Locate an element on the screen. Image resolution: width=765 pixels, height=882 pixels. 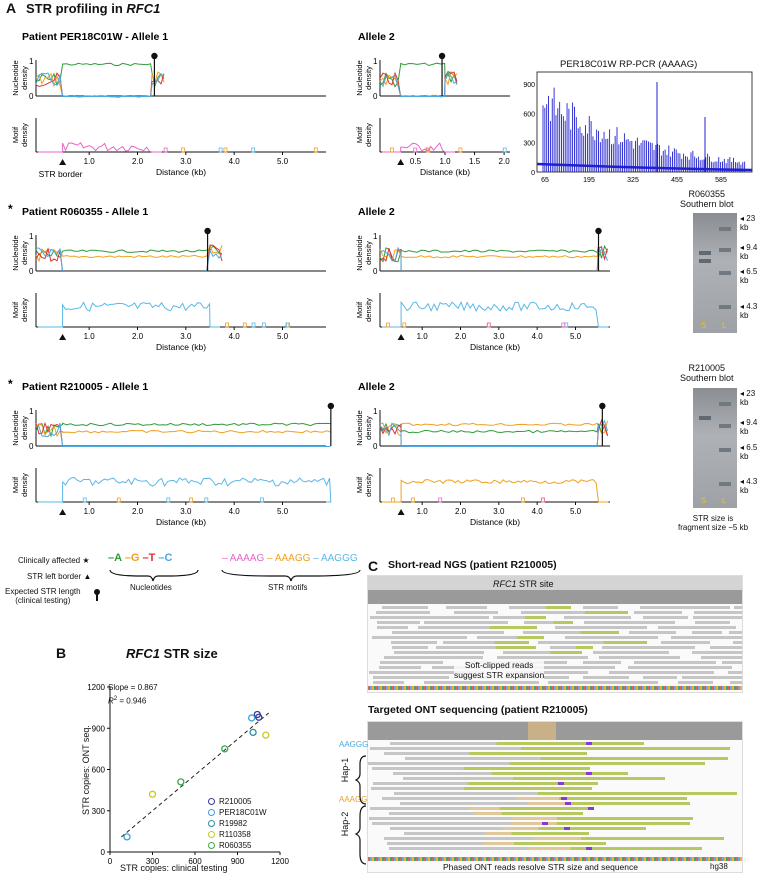
legend-motif-label: STR motifs is located at coordinates (288, 587).